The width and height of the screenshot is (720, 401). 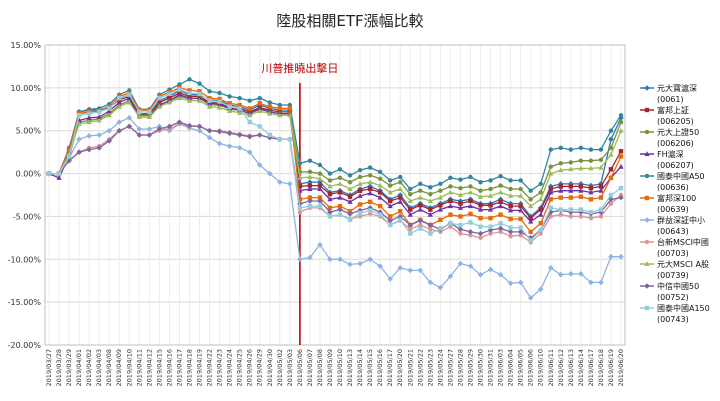 What do you see at coordinates (260, 367) in the screenshot?
I see `x-tick-label: 2019/04/29` at bounding box center [260, 367].